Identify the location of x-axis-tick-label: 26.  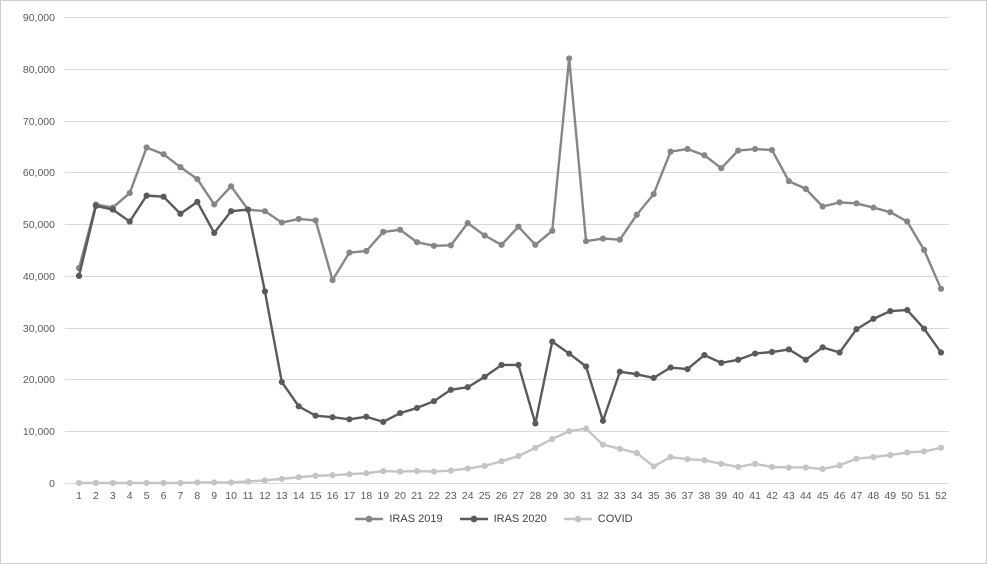
(502, 496).